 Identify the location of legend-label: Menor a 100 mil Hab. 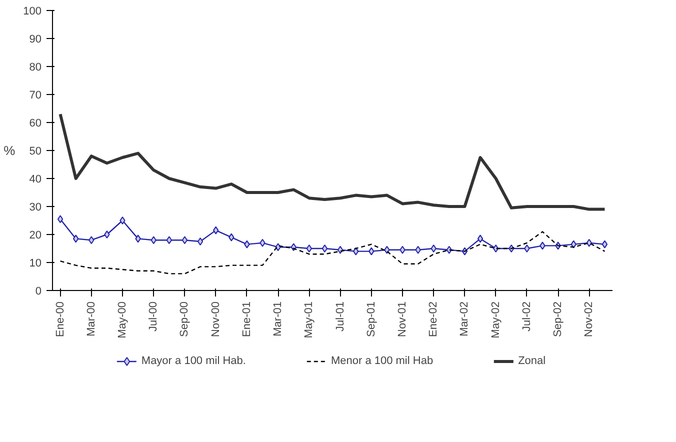
(382, 361).